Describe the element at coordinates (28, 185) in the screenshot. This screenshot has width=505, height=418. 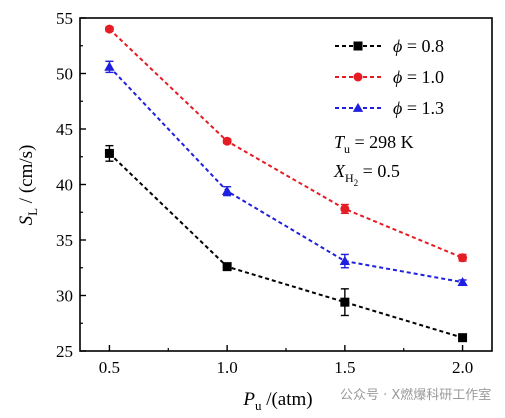
I see `y-axis-title: SL / (cm/s)` at that location.